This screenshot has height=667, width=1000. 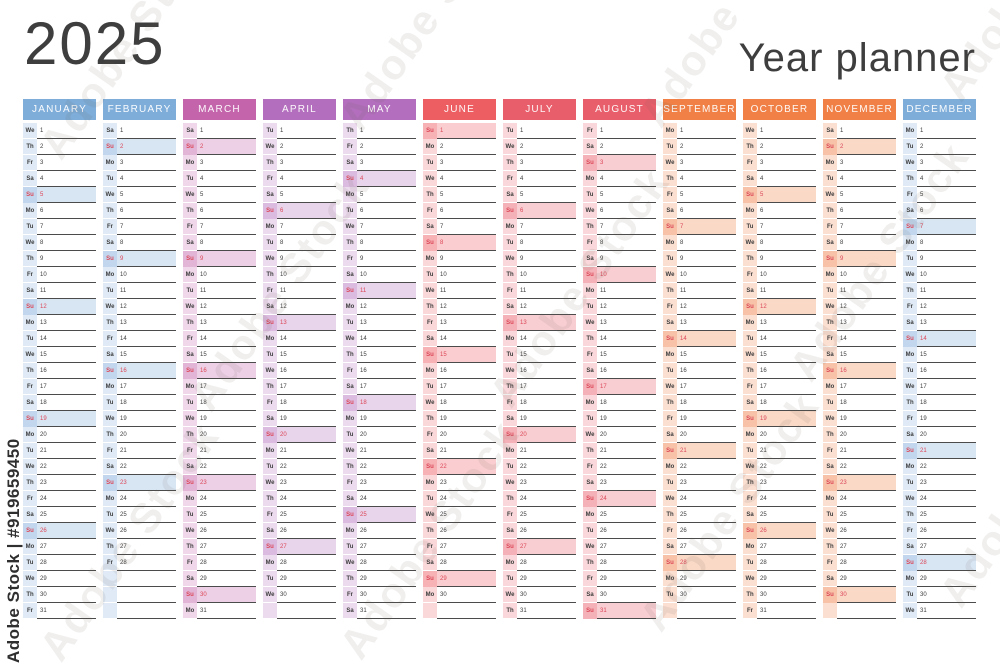 I want to click on day-row: Tu 15, so click(x=539, y=355).